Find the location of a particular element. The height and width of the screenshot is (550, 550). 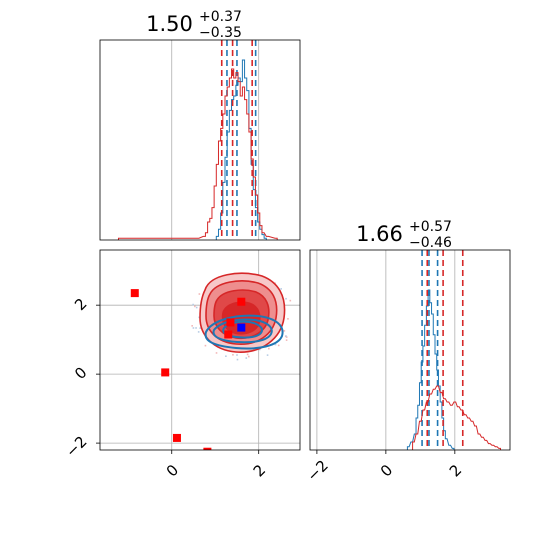

y-tick-label: 2 is located at coordinates (80, 304).